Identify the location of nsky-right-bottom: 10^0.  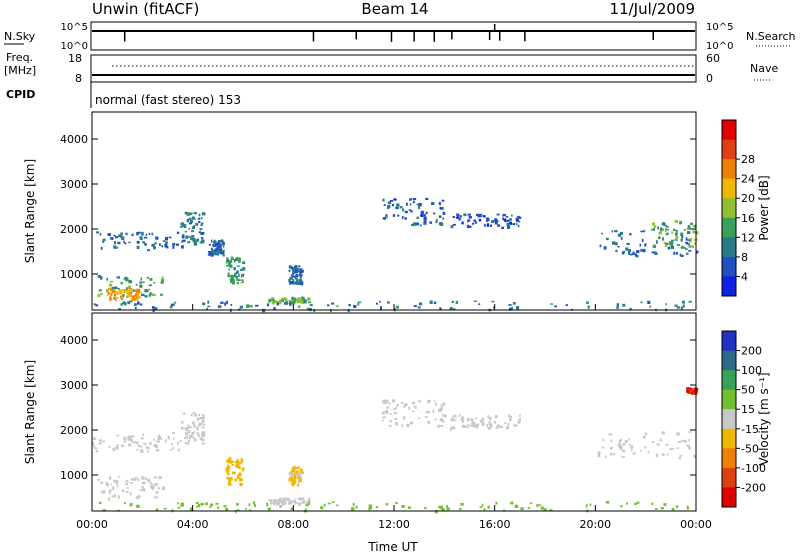
(719, 46).